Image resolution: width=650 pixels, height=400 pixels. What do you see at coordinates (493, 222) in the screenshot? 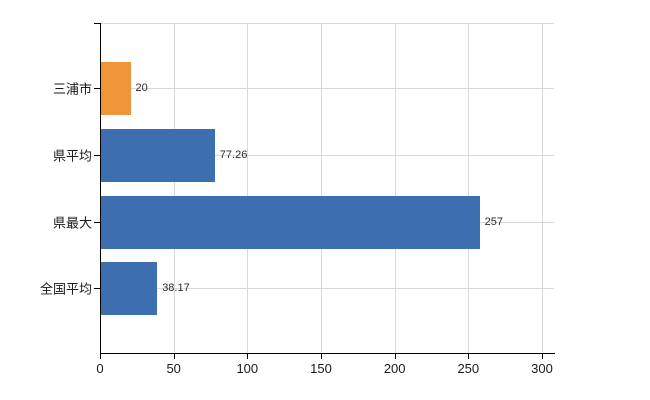
I see `bar-value-label: 257` at bounding box center [493, 222].